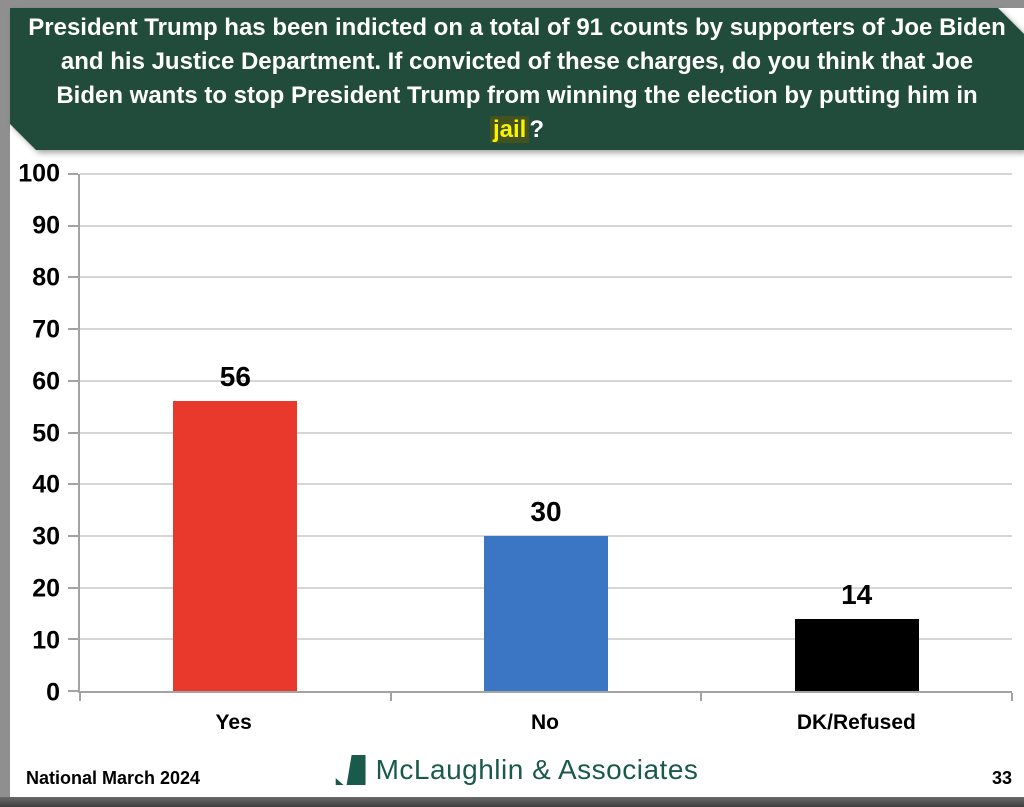  What do you see at coordinates (46, 329) in the screenshot?
I see `y-axis-tick-label: 70` at bounding box center [46, 329].